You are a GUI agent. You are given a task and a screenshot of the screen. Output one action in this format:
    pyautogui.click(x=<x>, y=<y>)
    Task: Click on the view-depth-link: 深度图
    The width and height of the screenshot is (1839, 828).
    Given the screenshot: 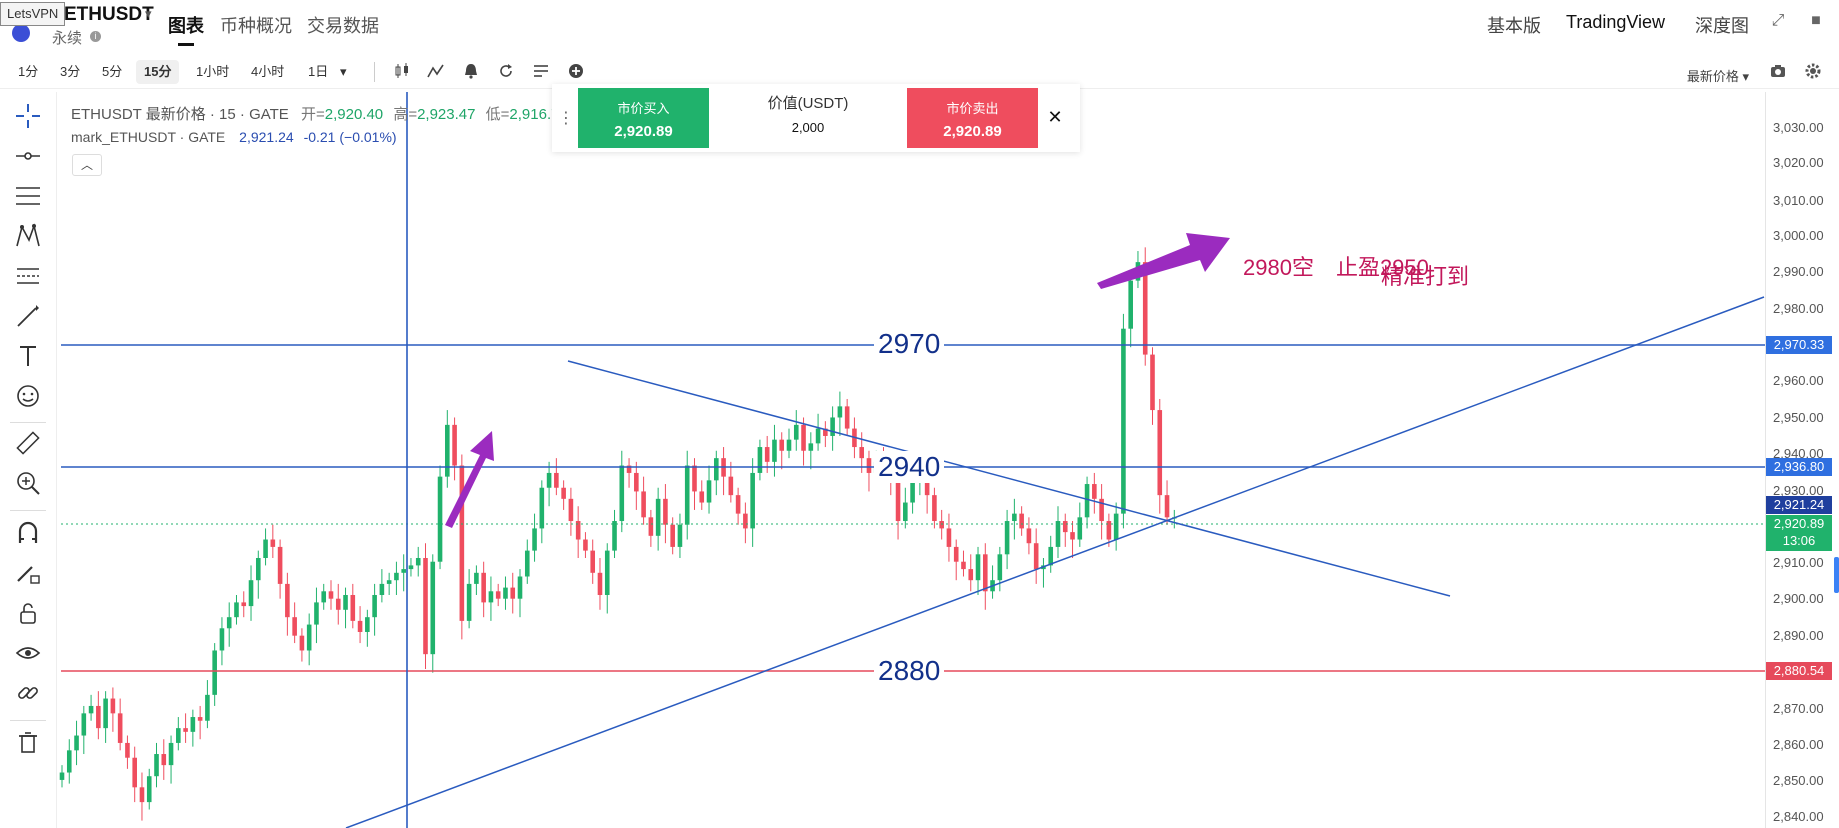 What is the action you would take?
    pyautogui.click(x=1722, y=26)
    